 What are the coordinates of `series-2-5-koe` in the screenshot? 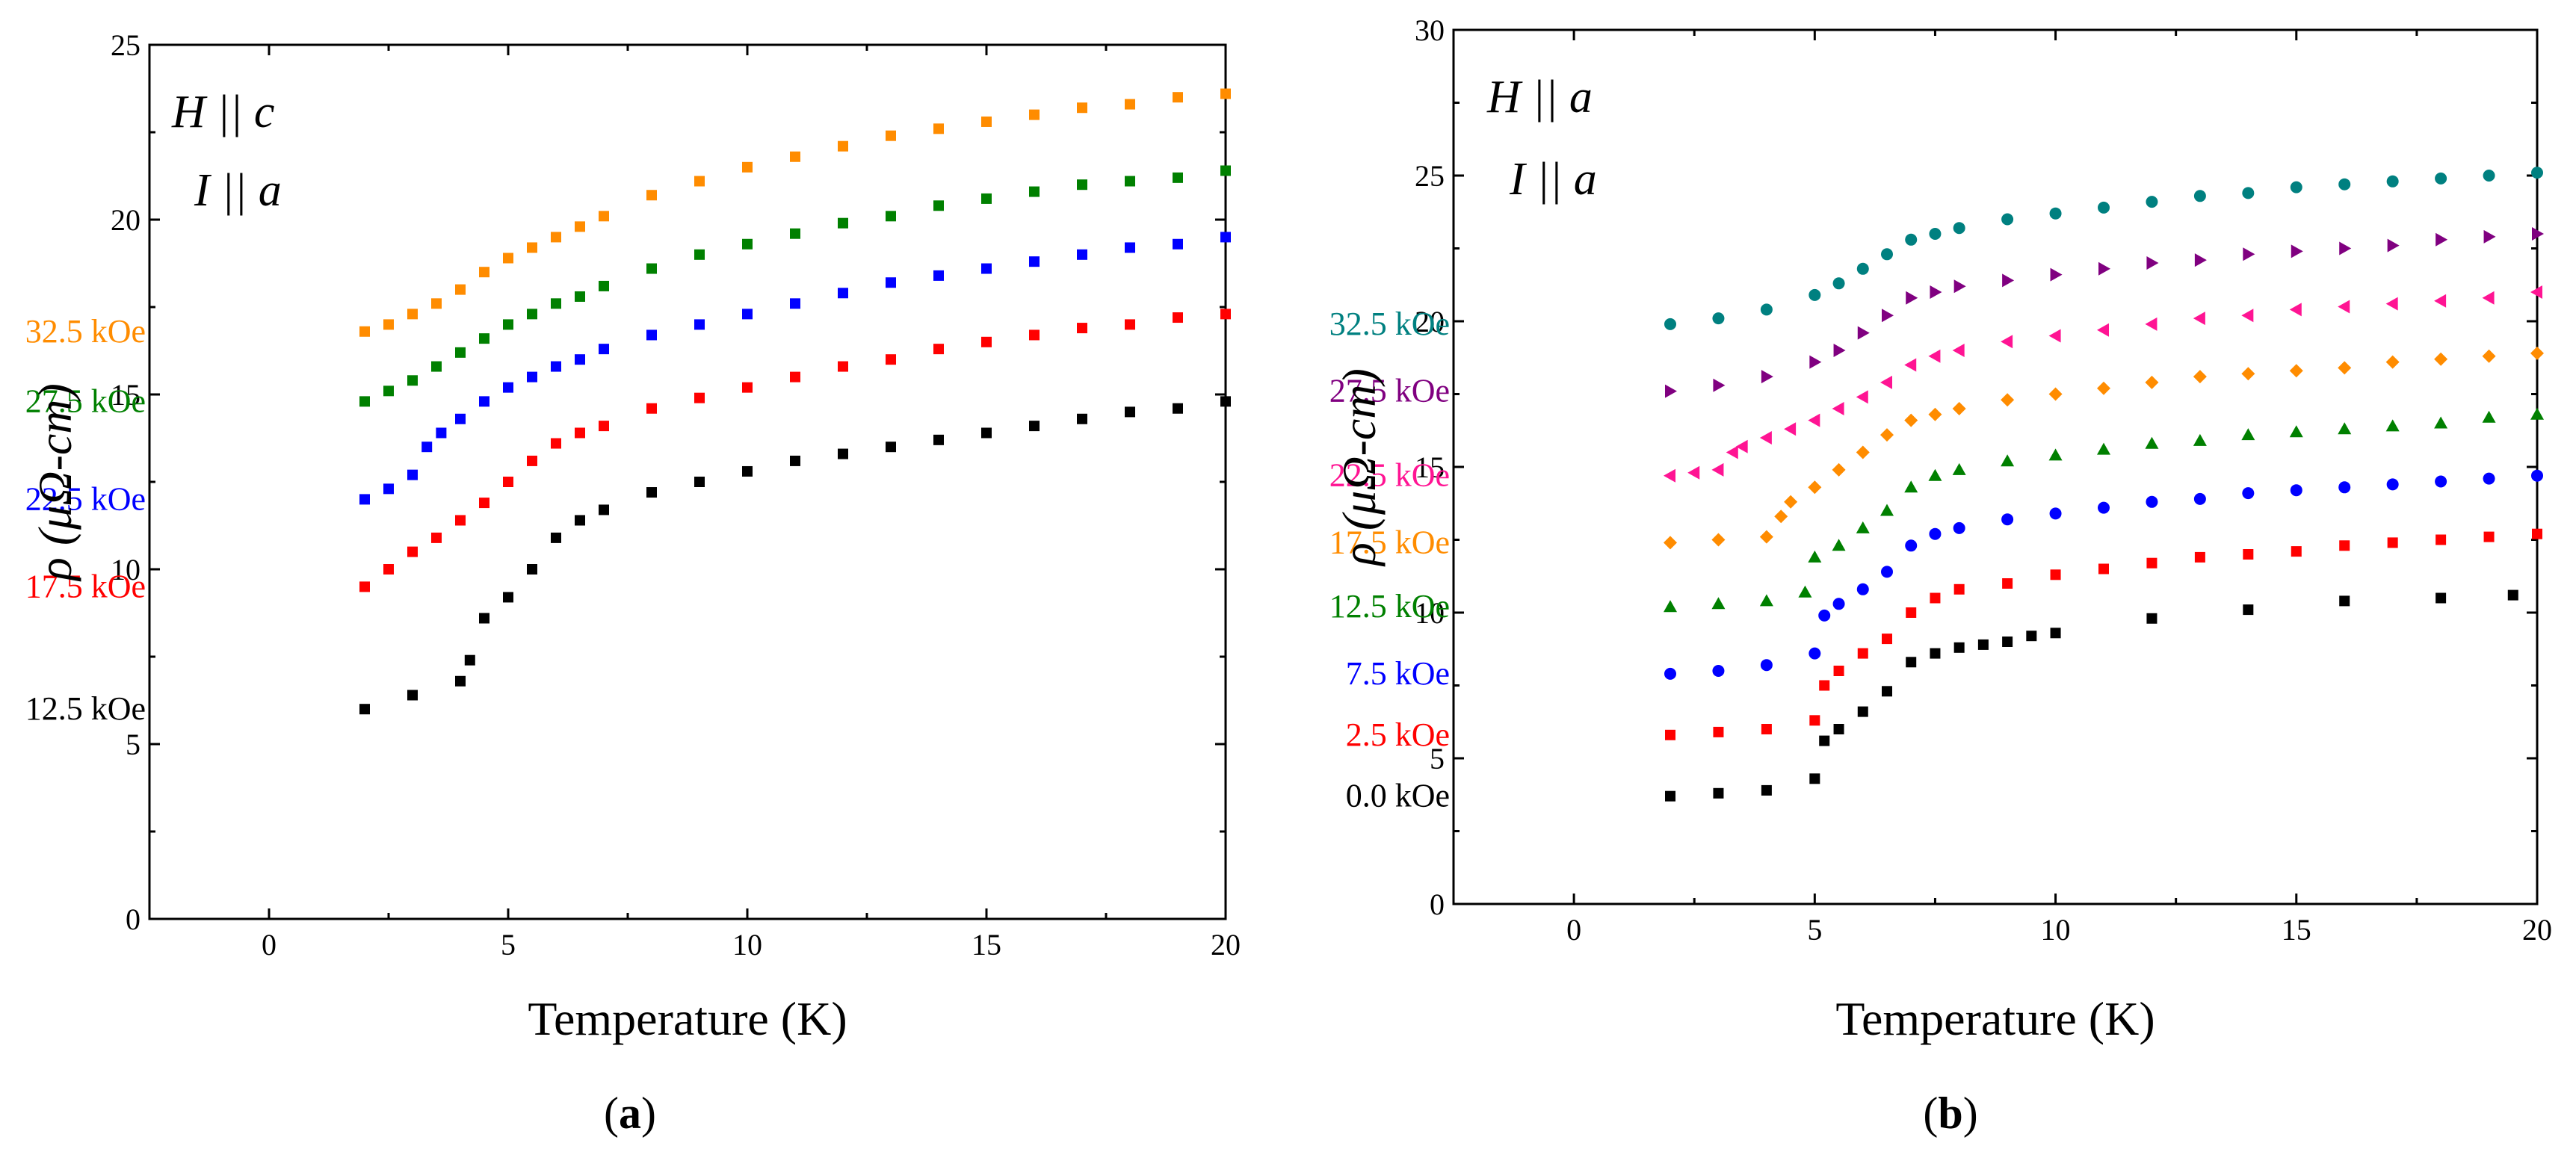 It's located at (2103, 634).